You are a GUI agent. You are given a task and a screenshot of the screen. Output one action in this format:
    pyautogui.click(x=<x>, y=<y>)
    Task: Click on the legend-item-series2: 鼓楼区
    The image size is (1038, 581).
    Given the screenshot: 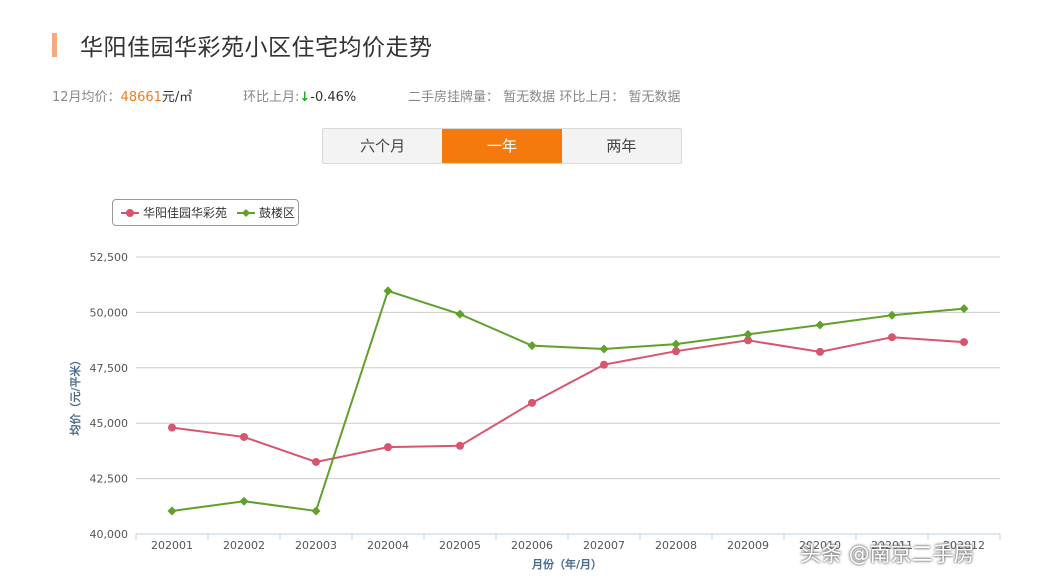 What is the action you would take?
    pyautogui.click(x=266, y=212)
    